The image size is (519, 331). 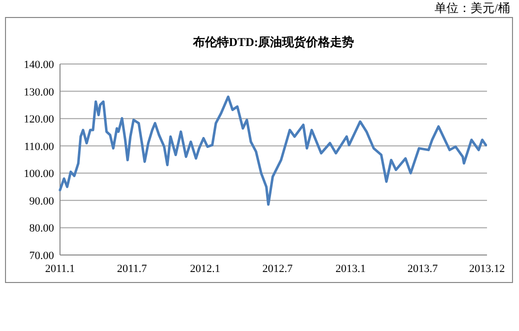 I want to click on x-tick-label: 2011.1, so click(x=60, y=269).